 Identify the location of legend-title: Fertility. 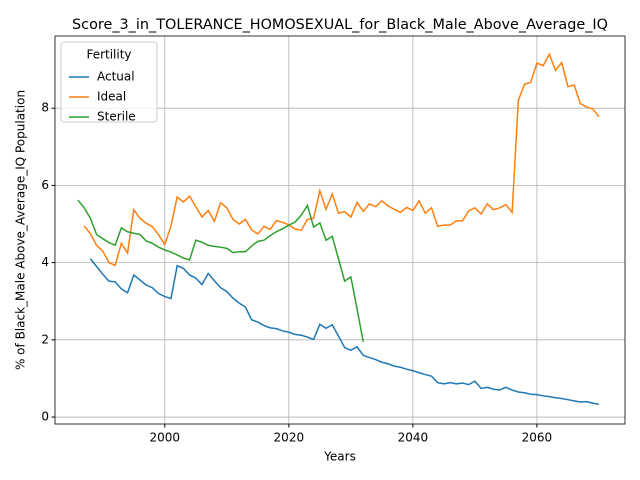
(108, 55).